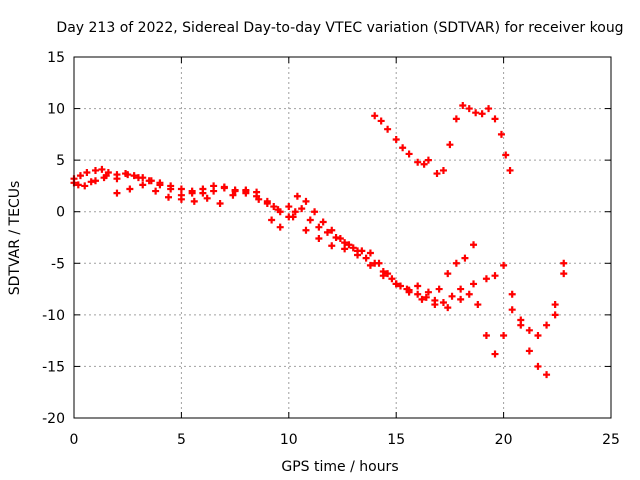 The image size is (640, 480). What do you see at coordinates (181, 440) in the screenshot?
I see `x-tick-label: 5` at bounding box center [181, 440].